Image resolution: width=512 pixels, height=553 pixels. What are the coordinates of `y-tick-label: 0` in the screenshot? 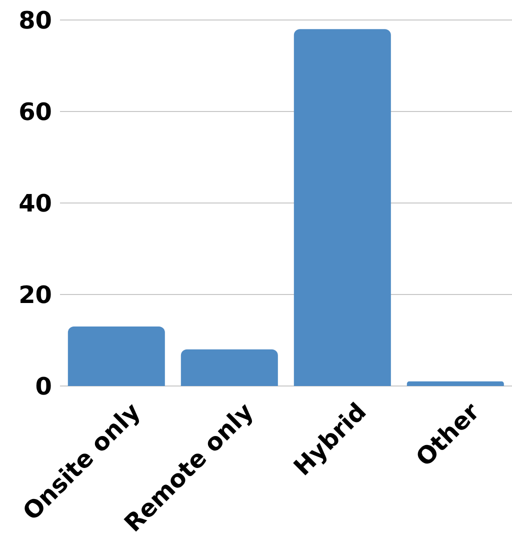 It's located at (43, 386).